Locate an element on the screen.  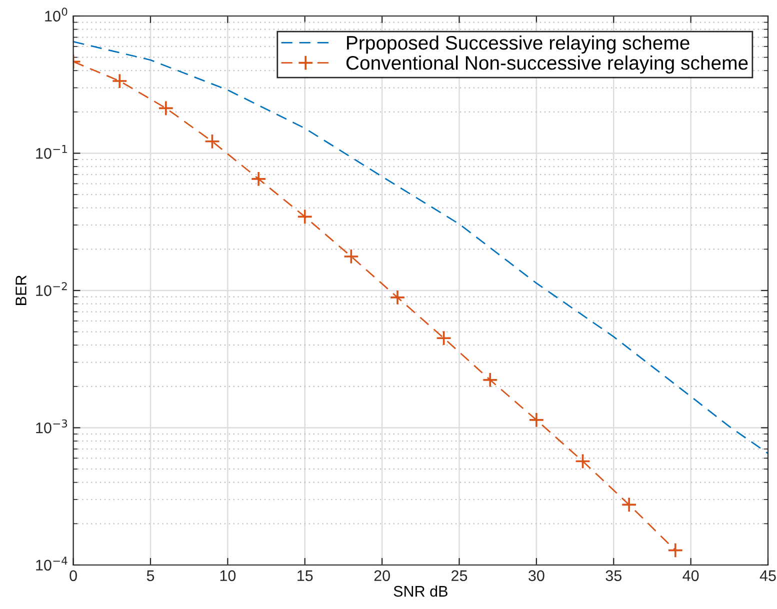
x-tick-label: 0 is located at coordinates (73, 576).